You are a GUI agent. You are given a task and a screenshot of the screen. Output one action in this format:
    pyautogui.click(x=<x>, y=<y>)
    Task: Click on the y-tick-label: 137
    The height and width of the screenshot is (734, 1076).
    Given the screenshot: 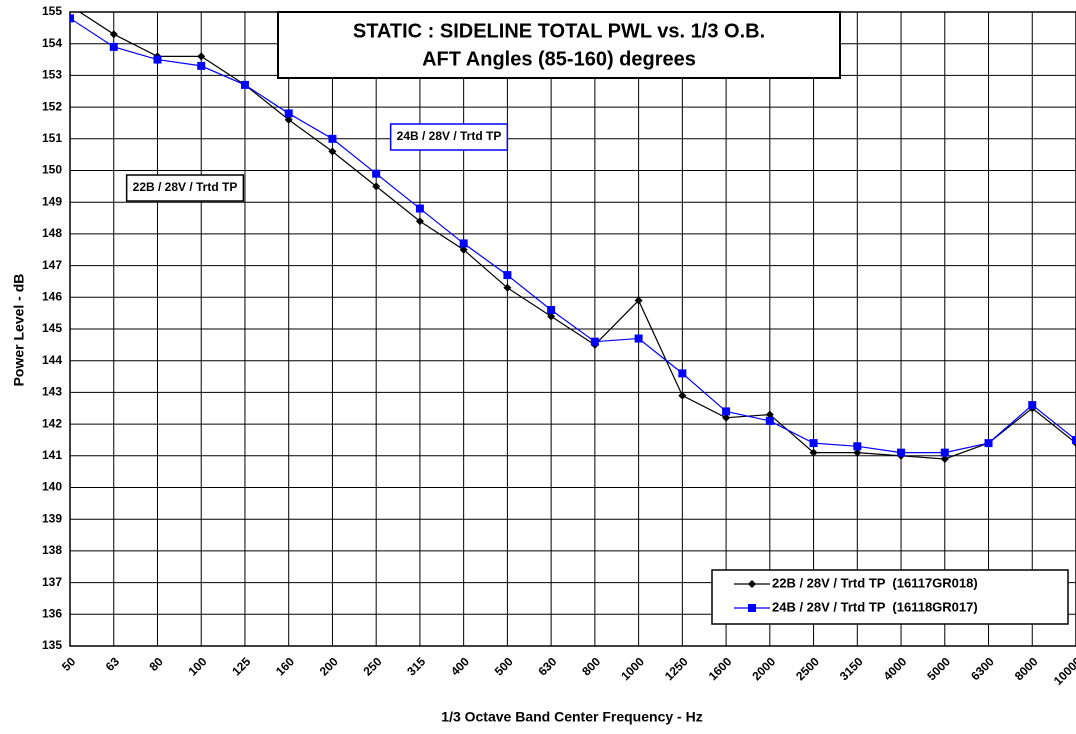 What is the action you would take?
    pyautogui.click(x=52, y=582)
    